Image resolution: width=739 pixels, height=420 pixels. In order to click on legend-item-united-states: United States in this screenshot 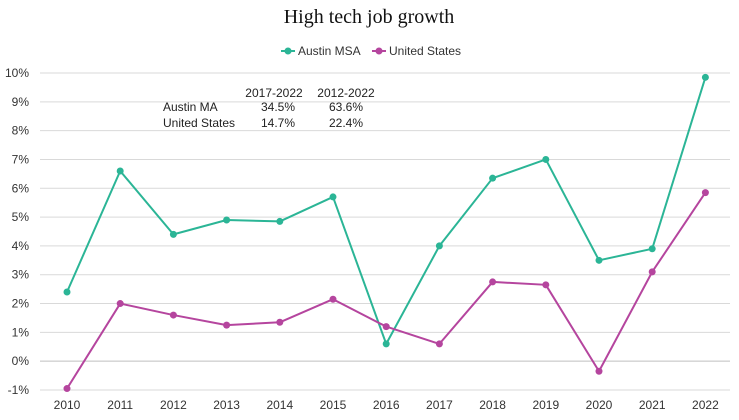, I will do `click(416, 51)`.